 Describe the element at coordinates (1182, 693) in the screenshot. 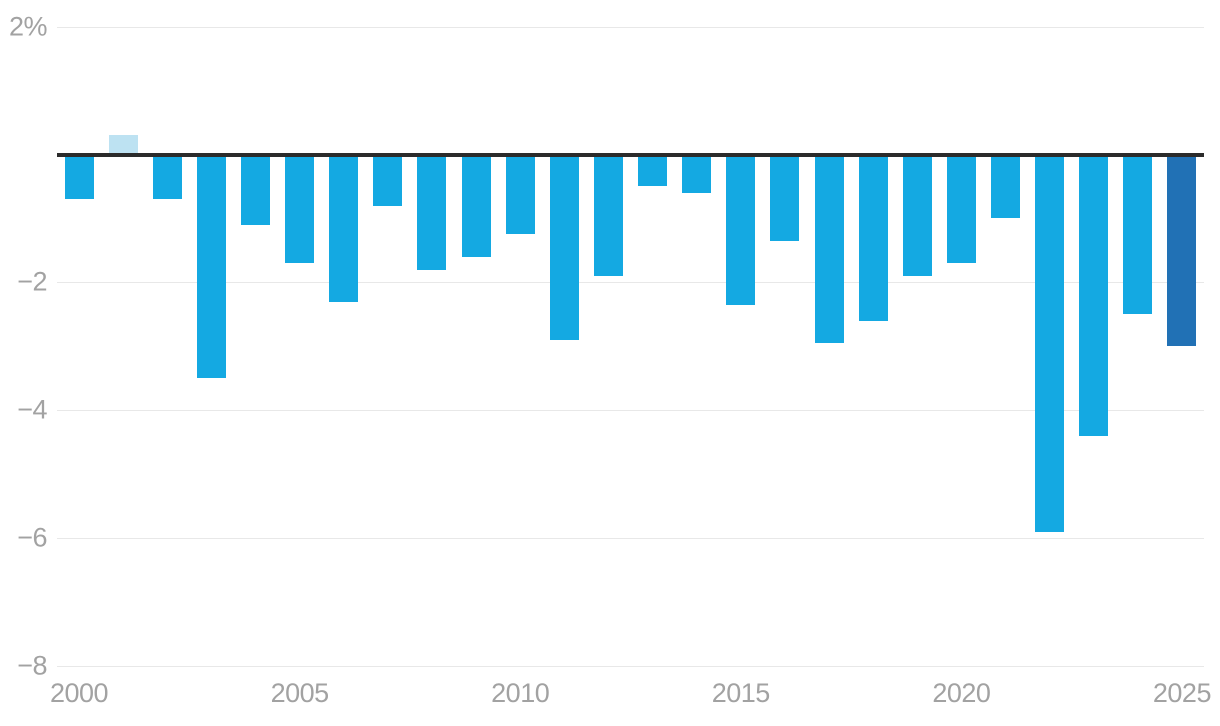

I see `x-tick-label-2025: 2025` at that location.